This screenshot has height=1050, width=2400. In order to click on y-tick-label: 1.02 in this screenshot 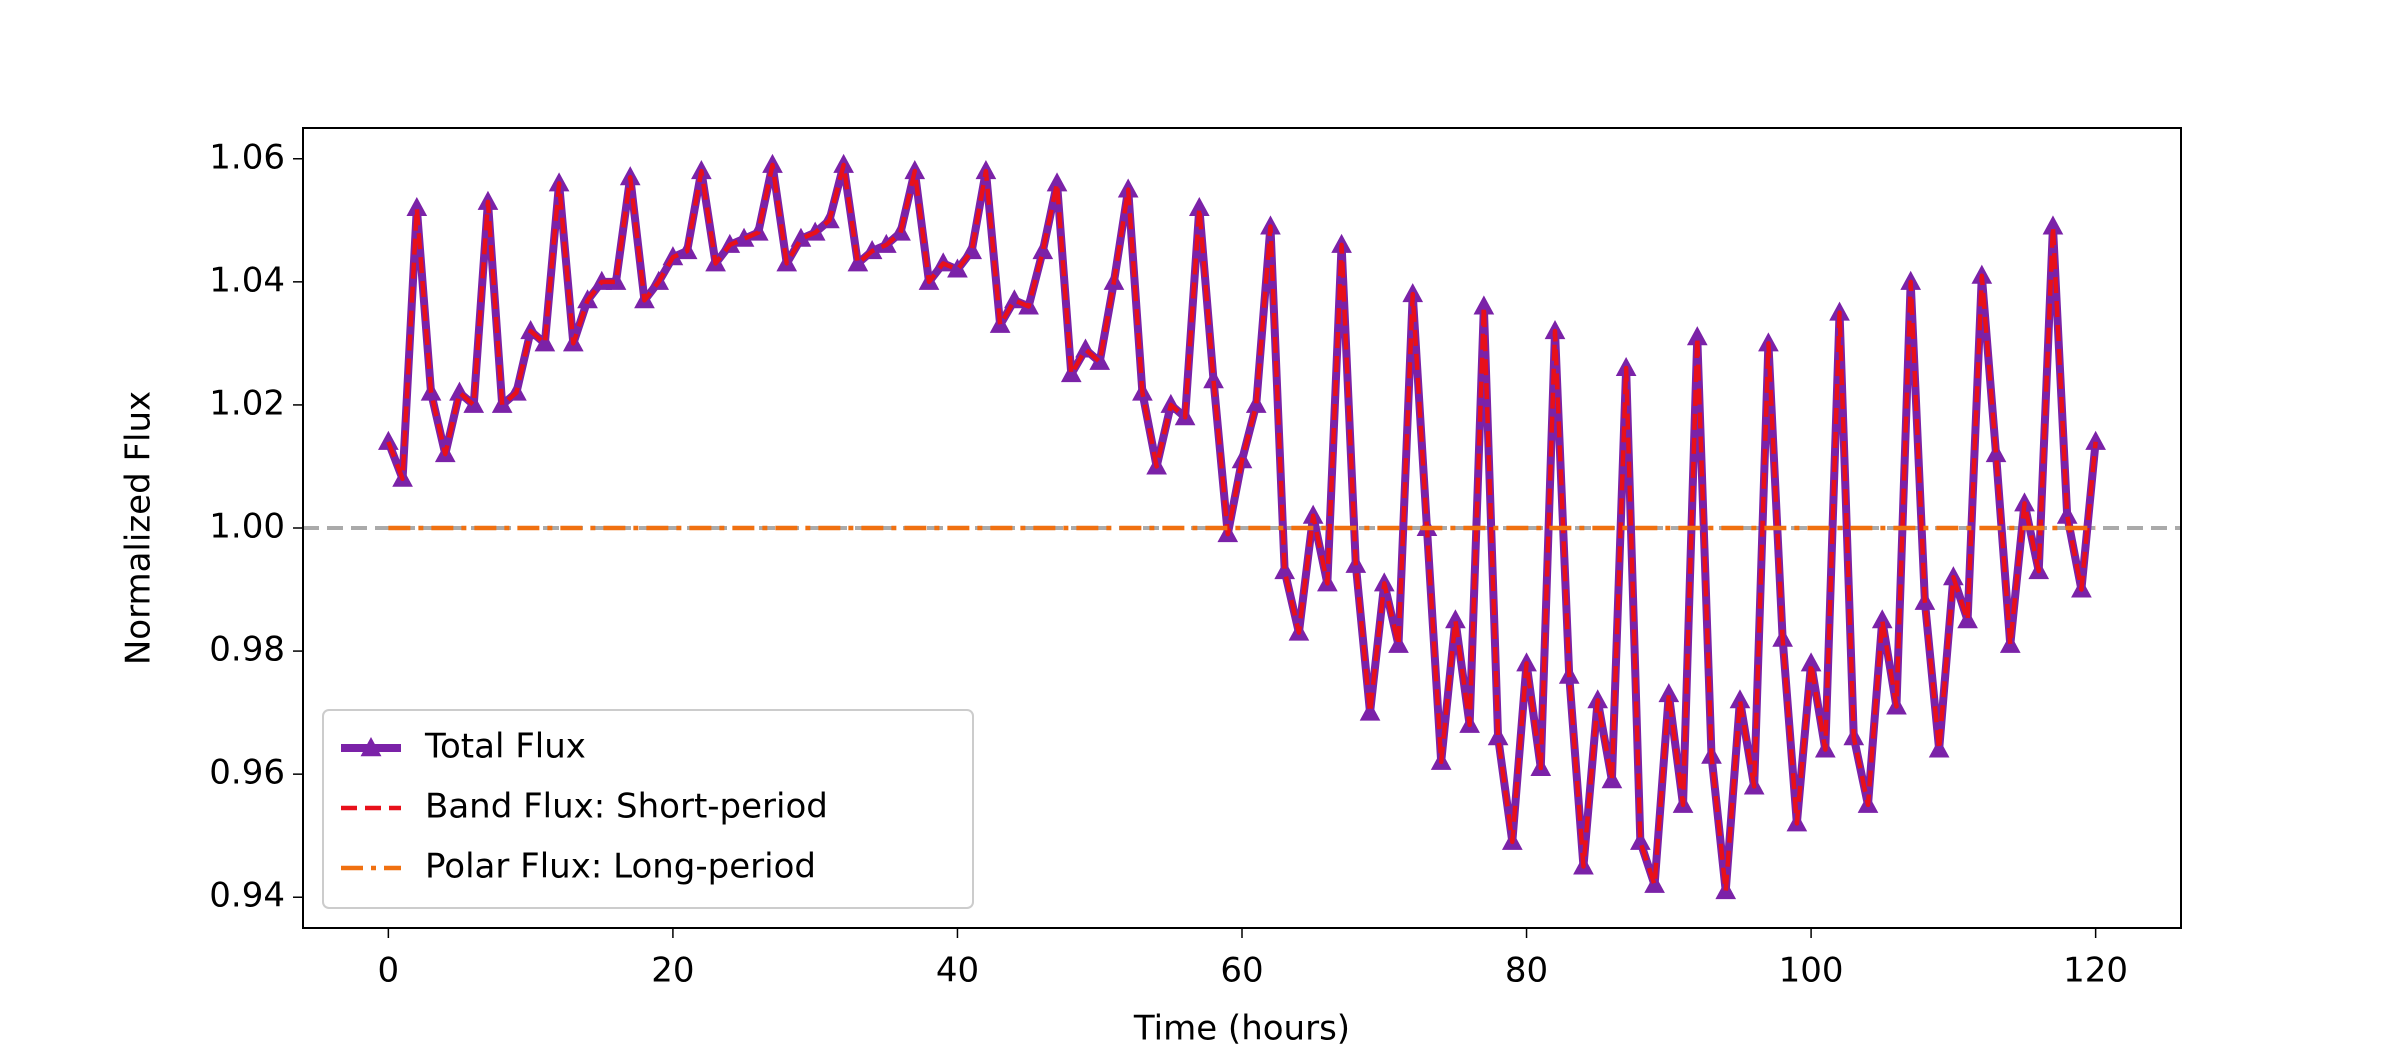, I will do `click(247, 403)`.